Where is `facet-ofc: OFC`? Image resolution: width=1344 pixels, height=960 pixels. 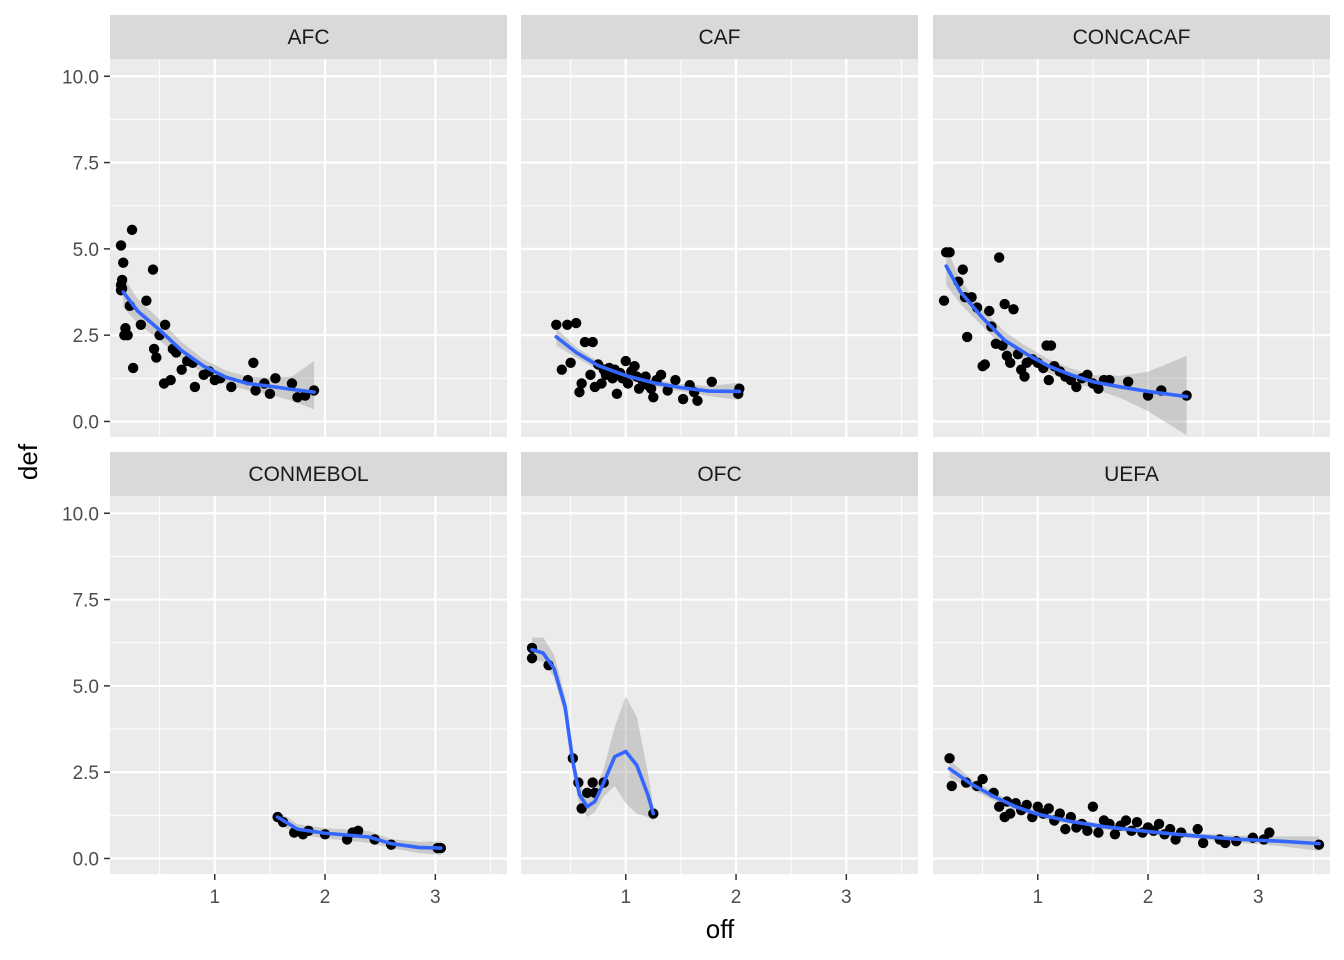 facet-ofc: OFC is located at coordinates (719, 663).